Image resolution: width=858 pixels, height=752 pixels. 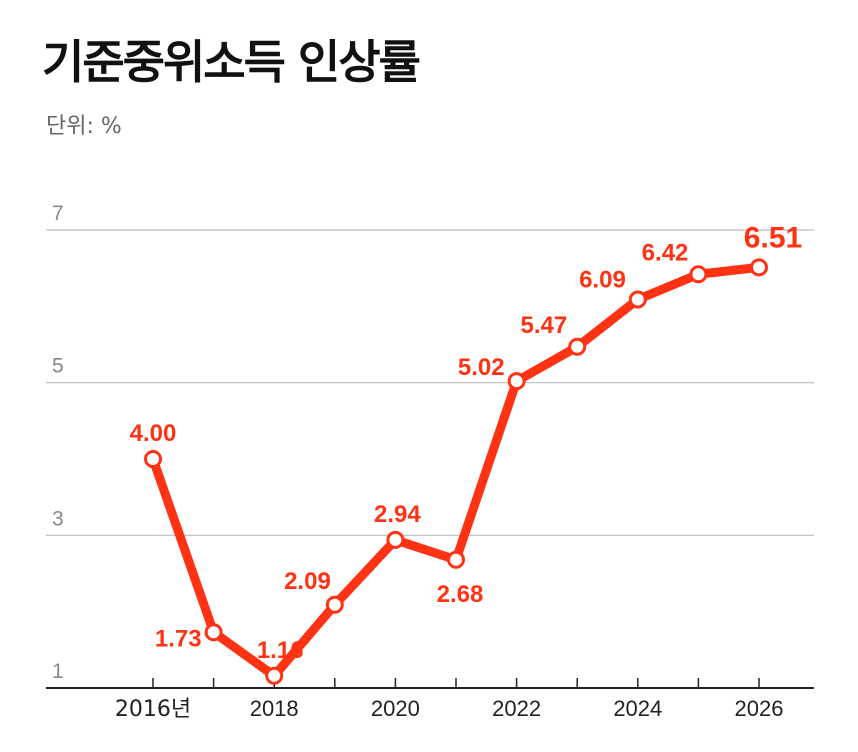 What do you see at coordinates (231, 62) in the screenshot?
I see `chart-title: 기준중위소득 인상률` at bounding box center [231, 62].